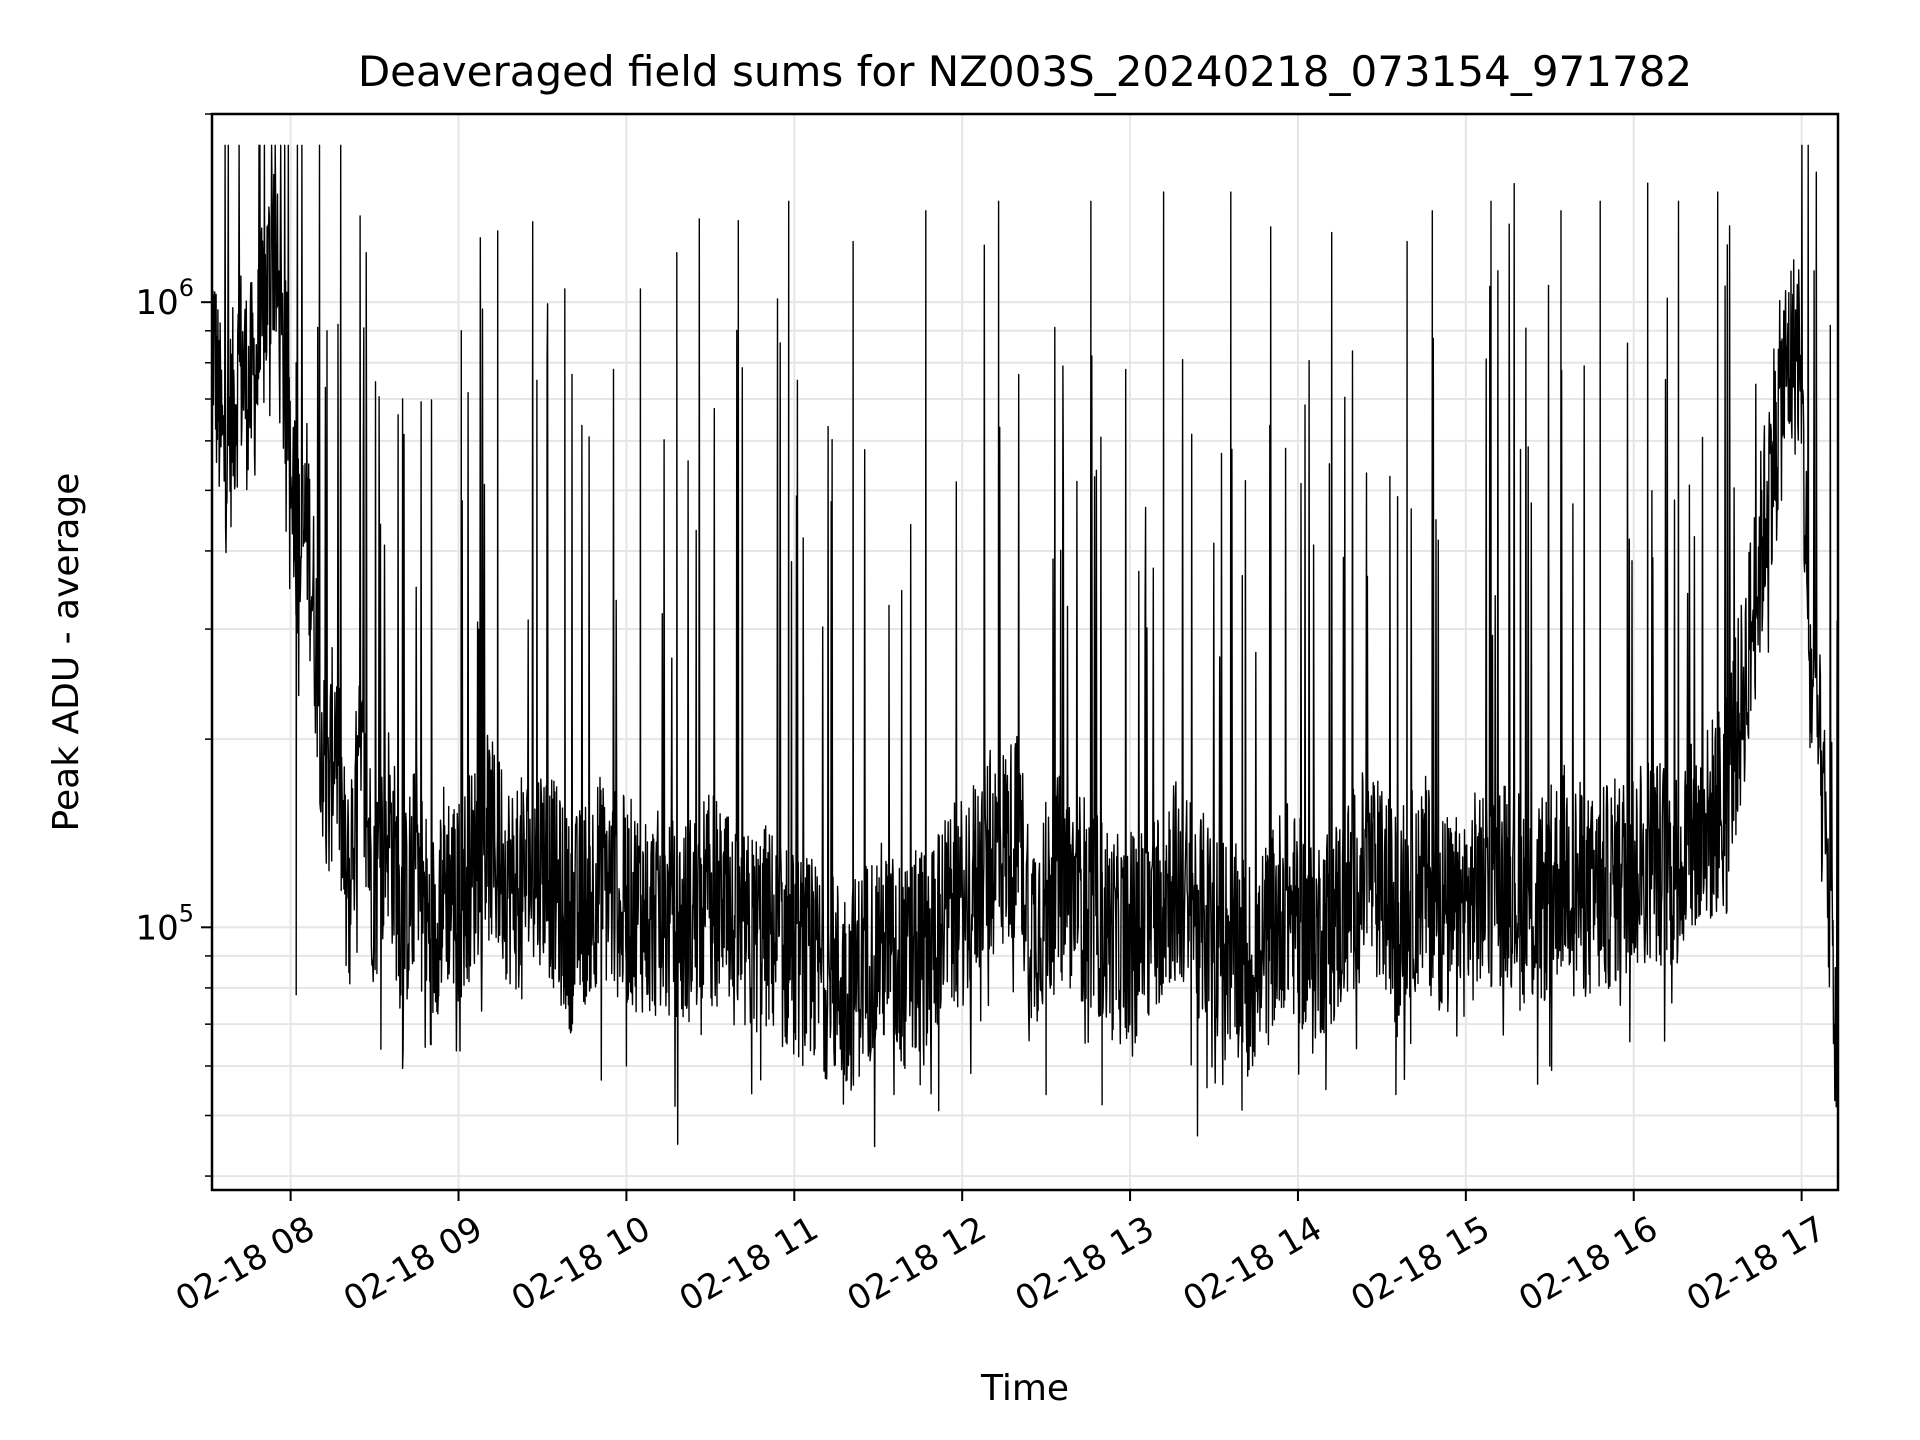 The width and height of the screenshot is (1920, 1440). What do you see at coordinates (164, 923) in the screenshot?
I see `y-tick-label: 10⁵` at bounding box center [164, 923].